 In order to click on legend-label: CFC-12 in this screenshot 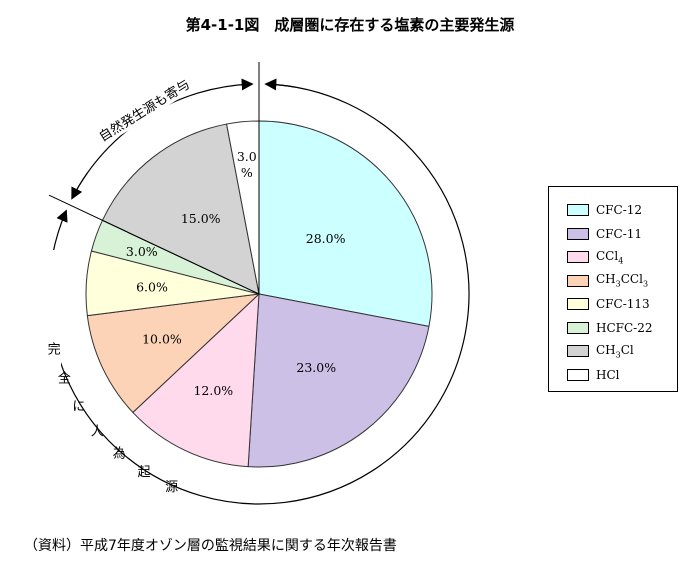, I will do `click(619, 210)`.